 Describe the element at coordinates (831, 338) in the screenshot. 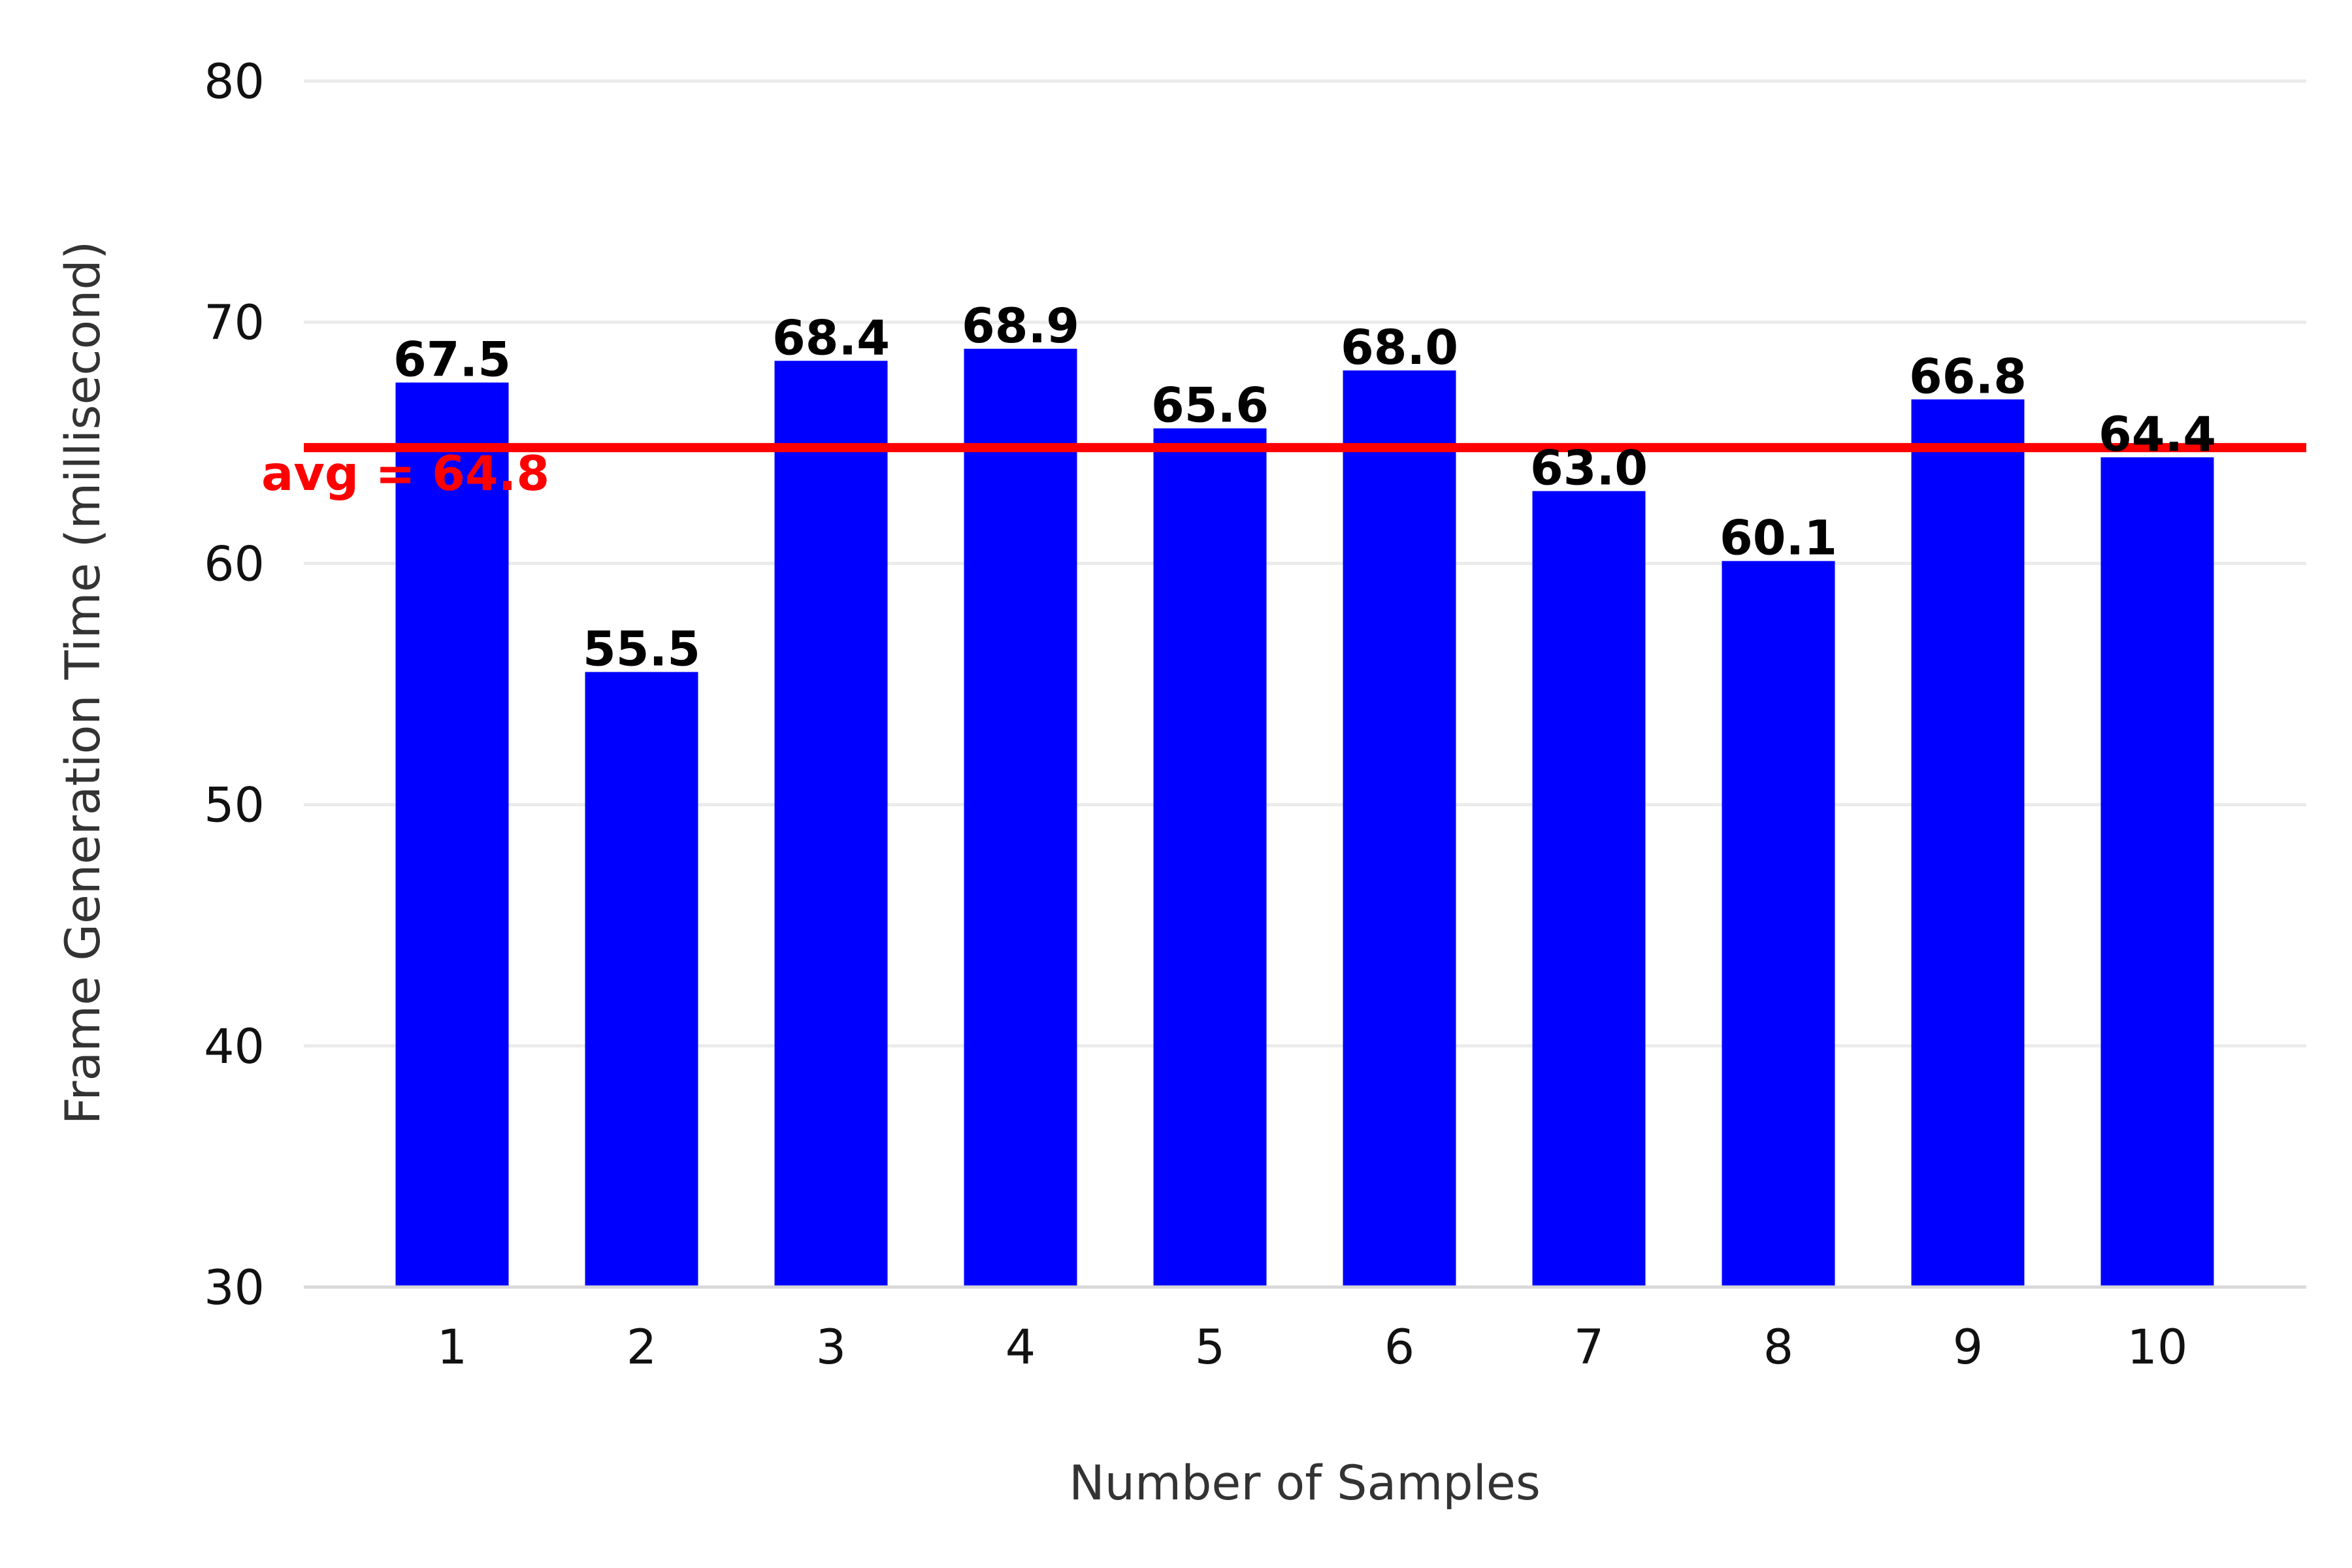

I see `bar-value-label: 68.4` at that location.